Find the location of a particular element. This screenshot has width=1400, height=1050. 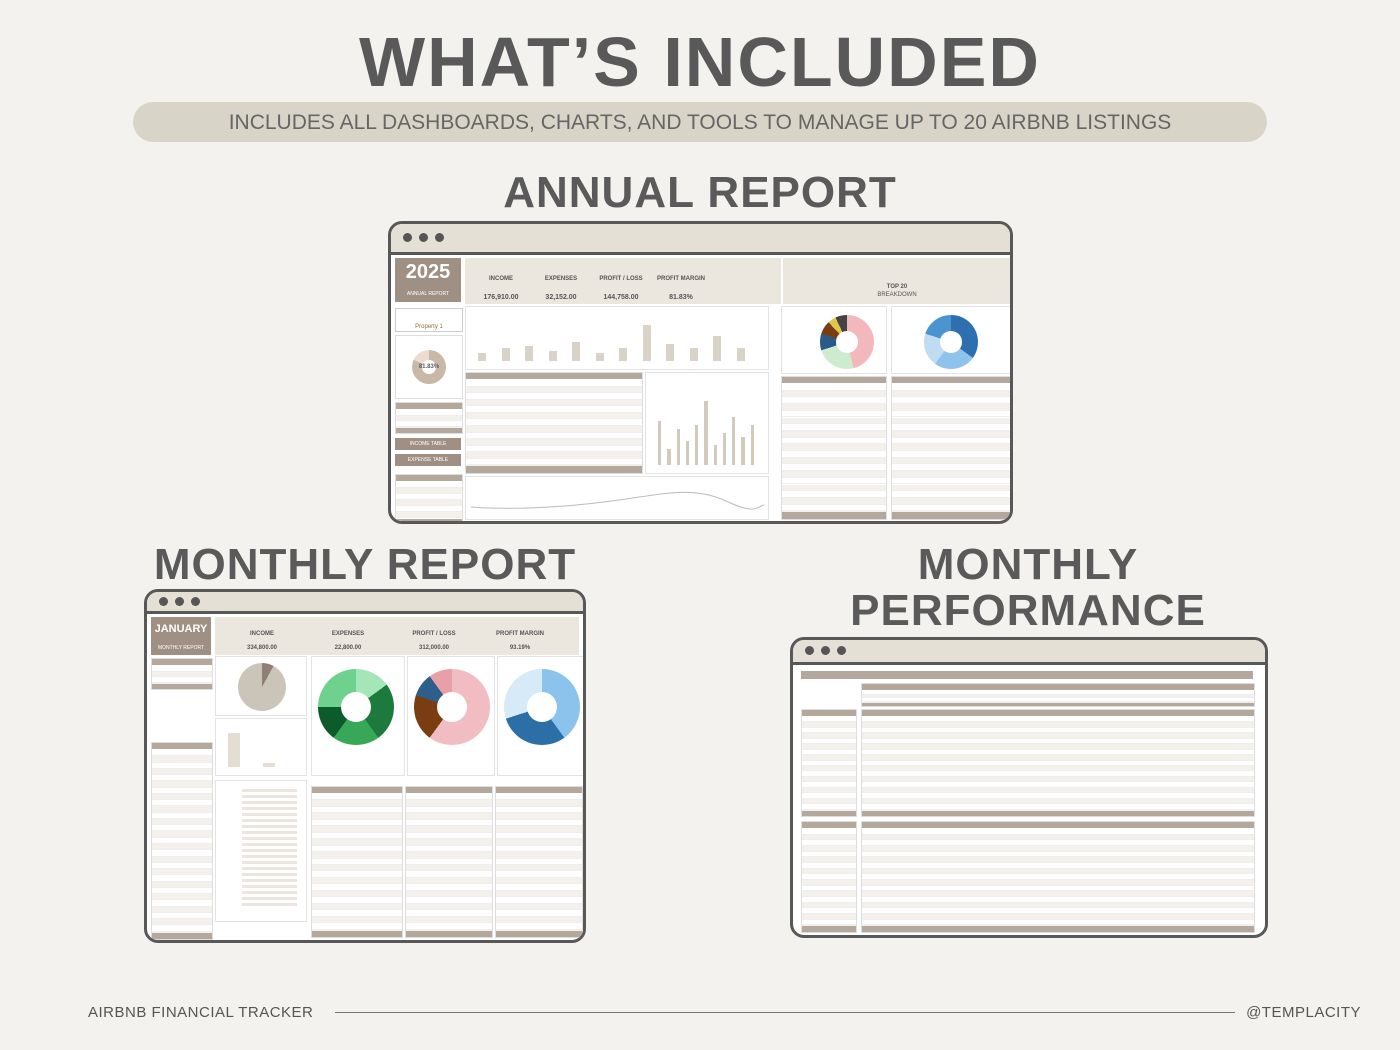

year: 2025 is located at coordinates (428, 272).